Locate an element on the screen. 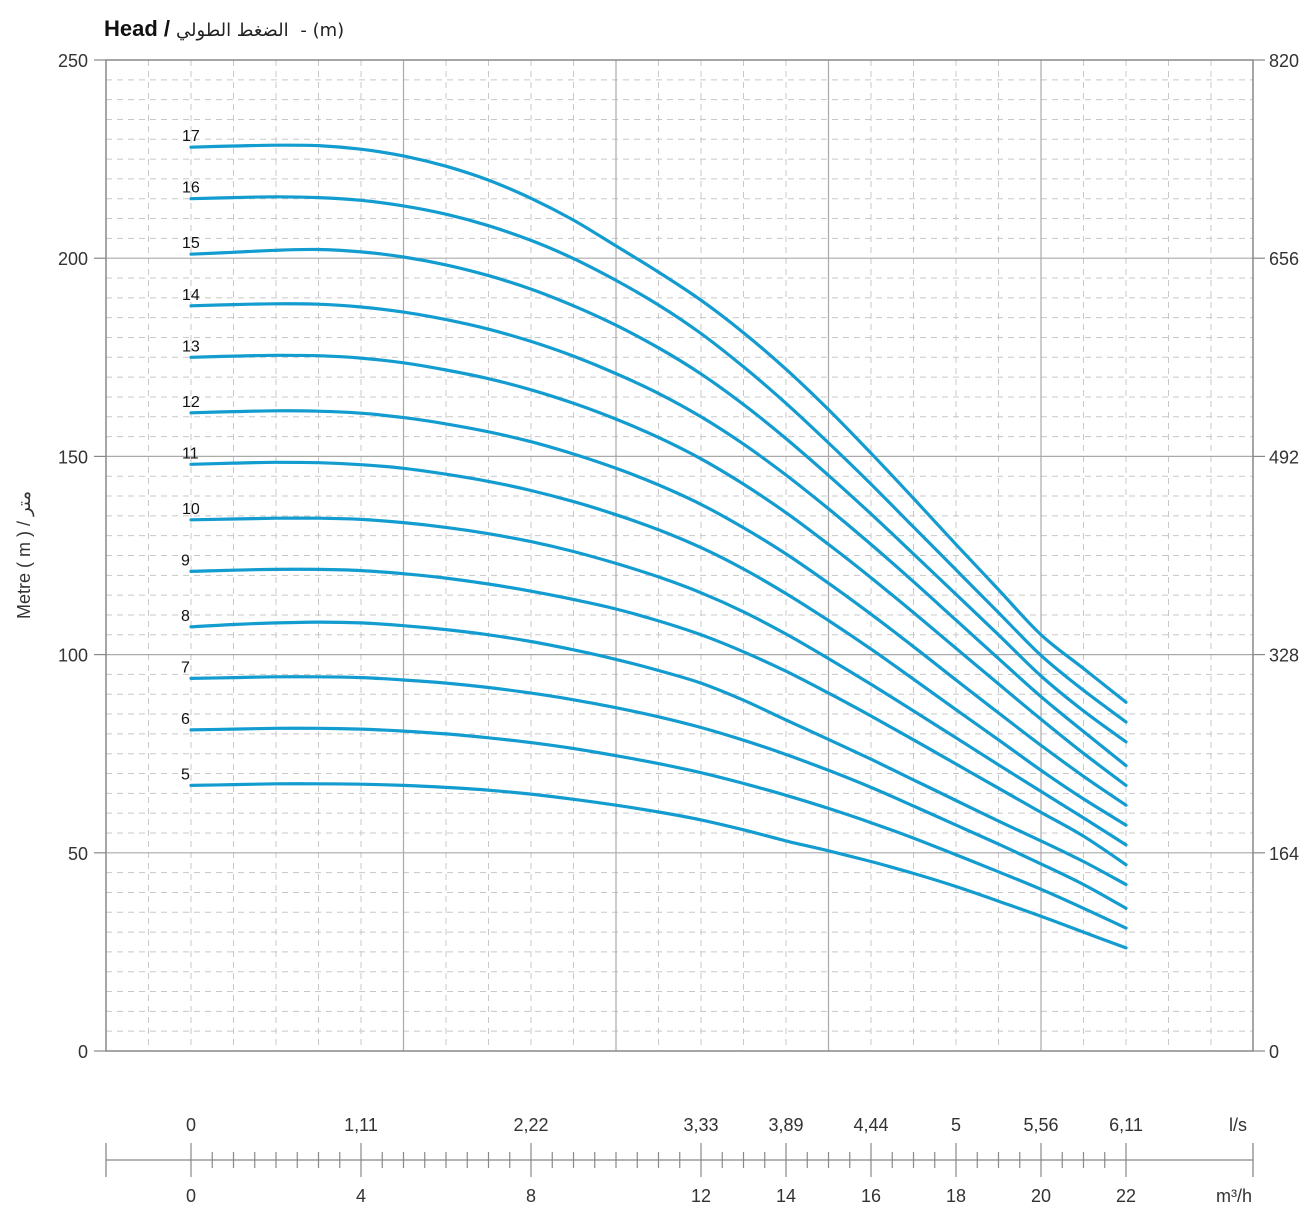  left-axis-ticks: 0 50 100 150 200 250 is located at coordinates (82, 556).